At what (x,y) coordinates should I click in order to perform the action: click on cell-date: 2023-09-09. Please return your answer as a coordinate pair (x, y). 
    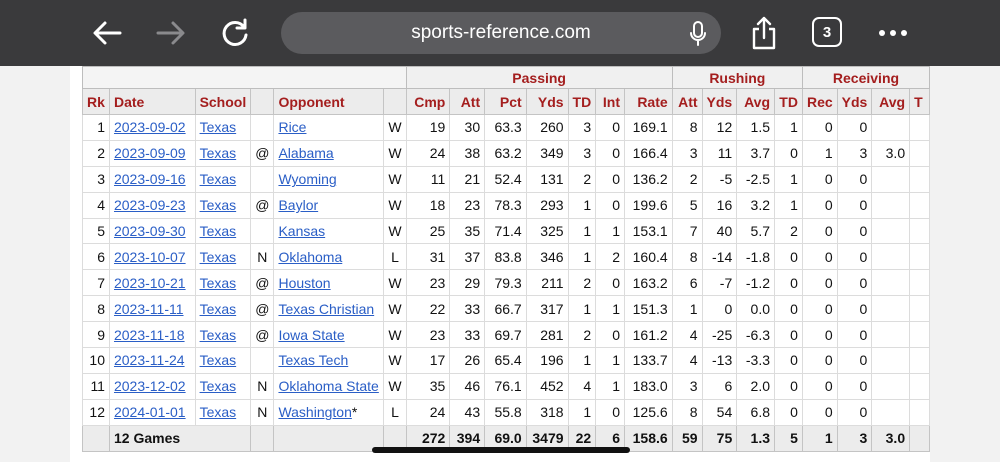
    Looking at the image, I should click on (152, 153).